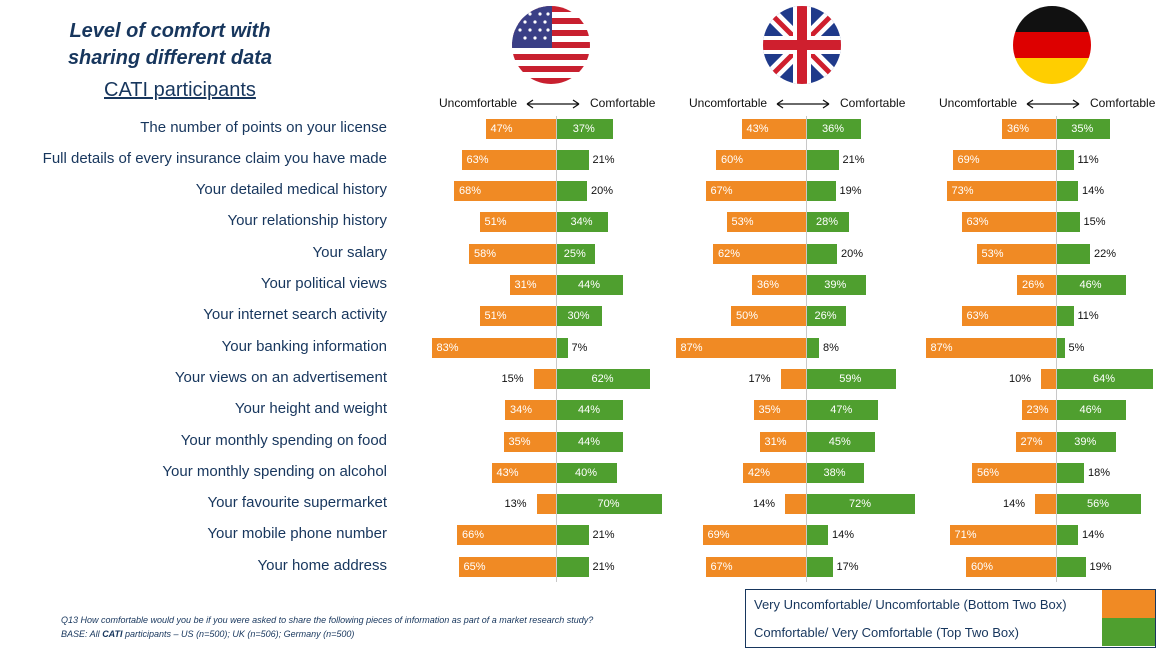 This screenshot has height=650, width=1164. Describe the element at coordinates (501, 129) in the screenshot. I see `value-label-uncomfortable: 47%` at that location.